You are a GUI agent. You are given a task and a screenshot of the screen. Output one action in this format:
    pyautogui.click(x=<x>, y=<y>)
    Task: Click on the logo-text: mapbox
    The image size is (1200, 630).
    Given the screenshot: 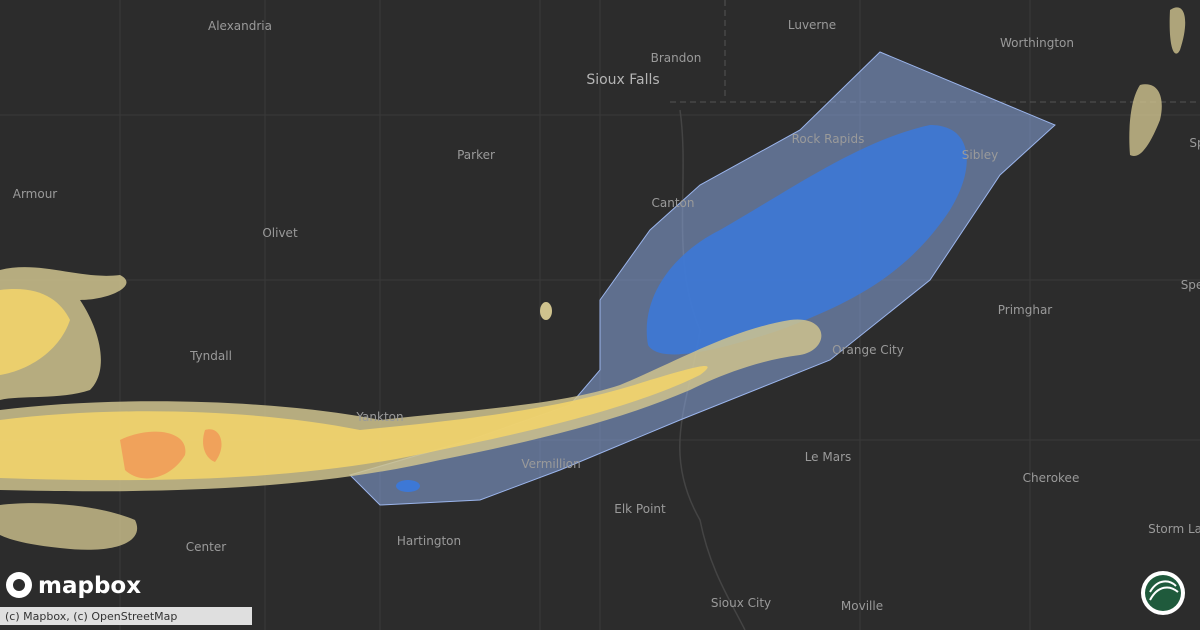 What is the action you would take?
    pyautogui.click(x=89, y=586)
    